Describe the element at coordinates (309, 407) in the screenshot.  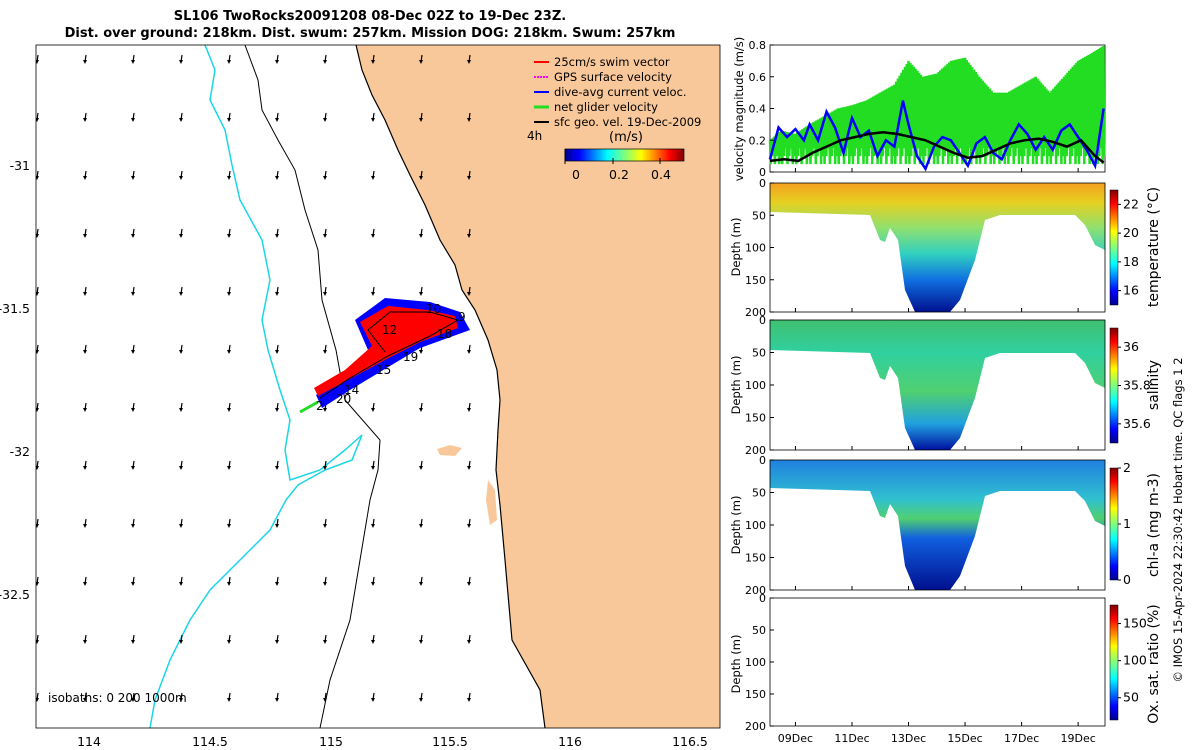
I see `net-glider-velocity` at that location.